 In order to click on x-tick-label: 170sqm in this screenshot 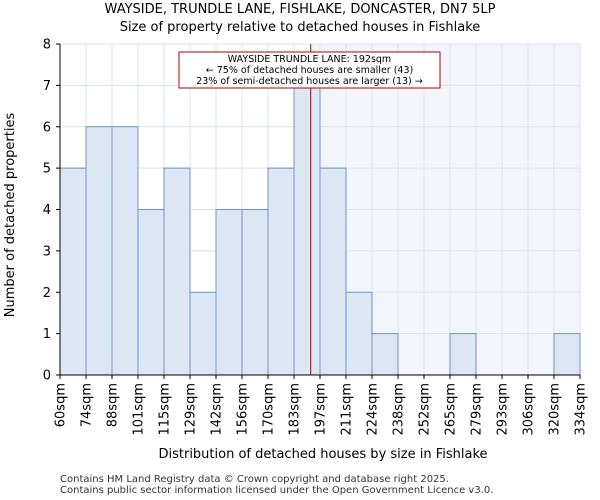, I will do `click(269, 409)`.